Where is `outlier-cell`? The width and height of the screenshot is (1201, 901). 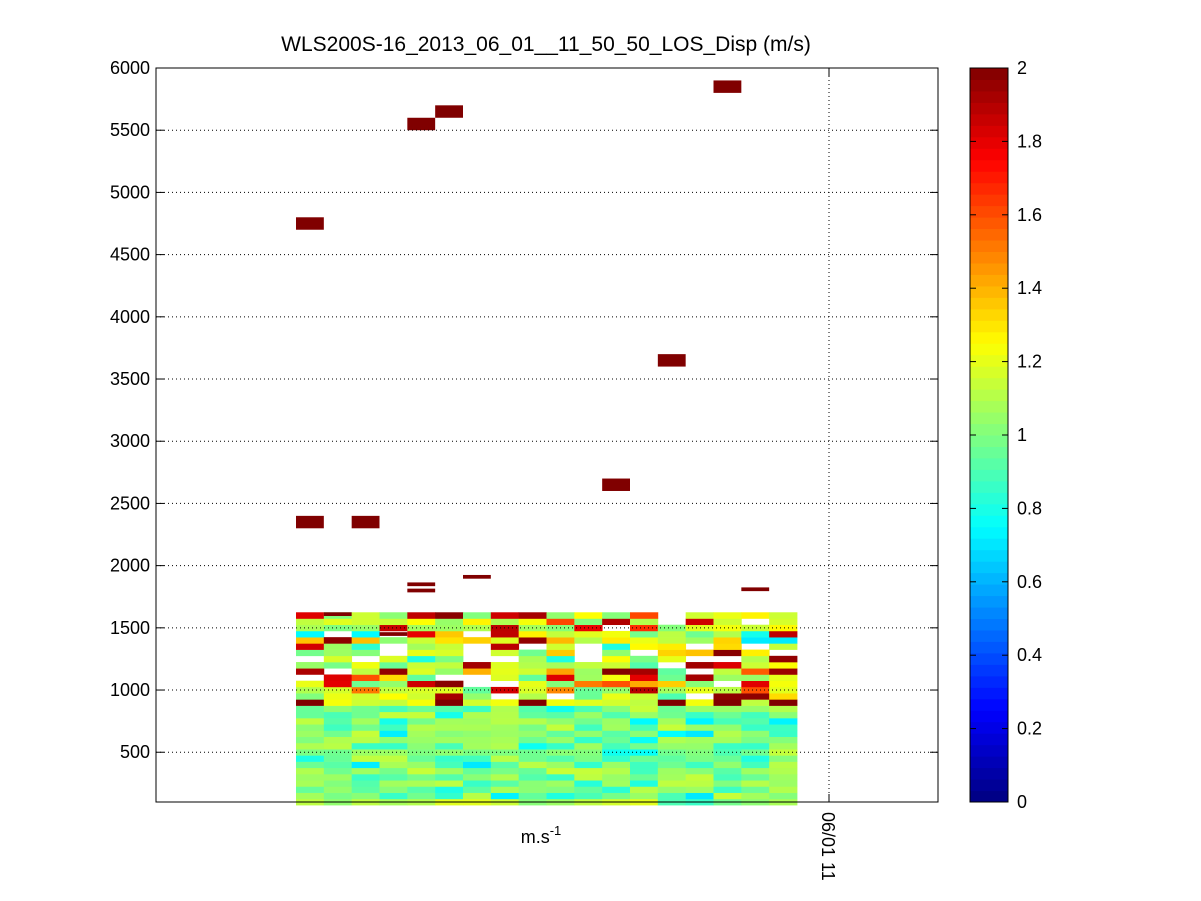
outlier-cell is located at coordinates (310, 522).